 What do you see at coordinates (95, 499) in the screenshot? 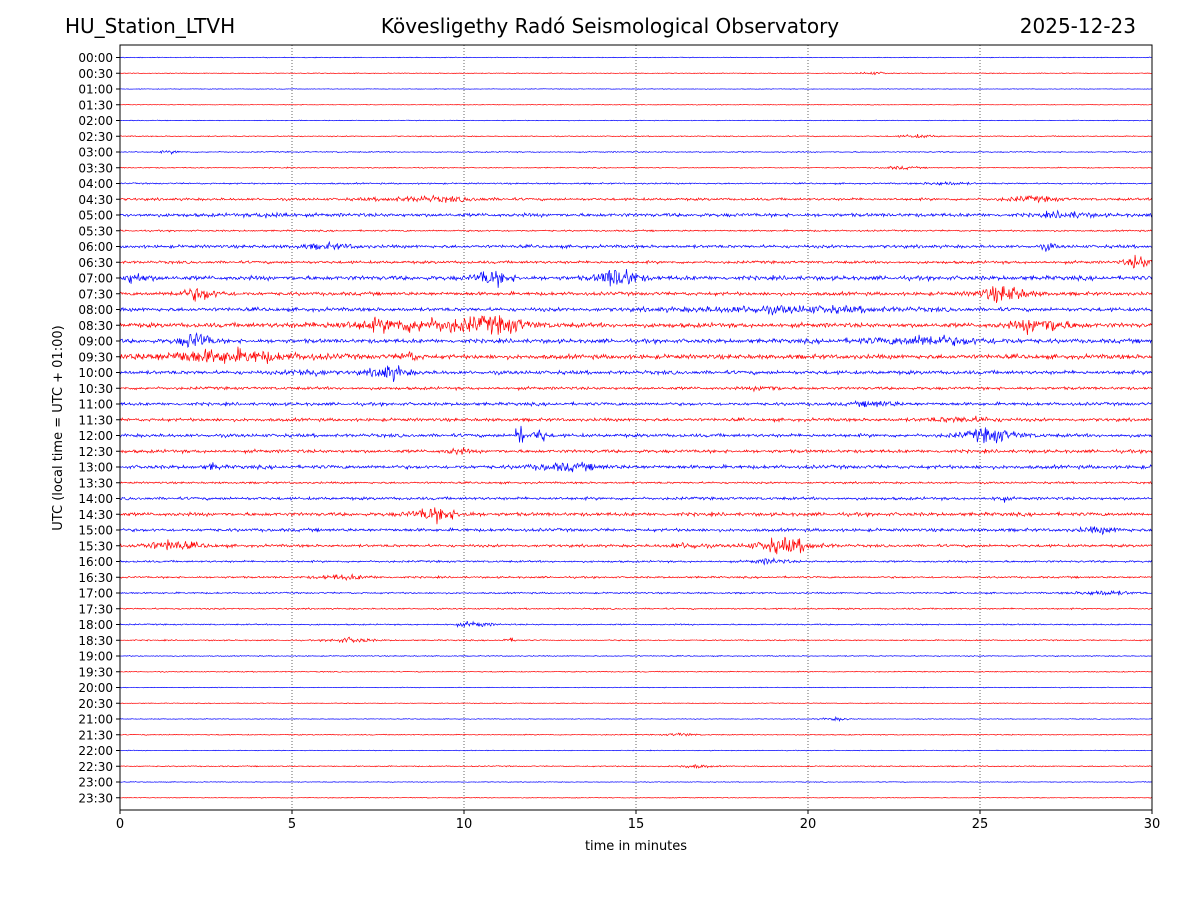
I see `y-tick-label: 14:00` at bounding box center [95, 499].